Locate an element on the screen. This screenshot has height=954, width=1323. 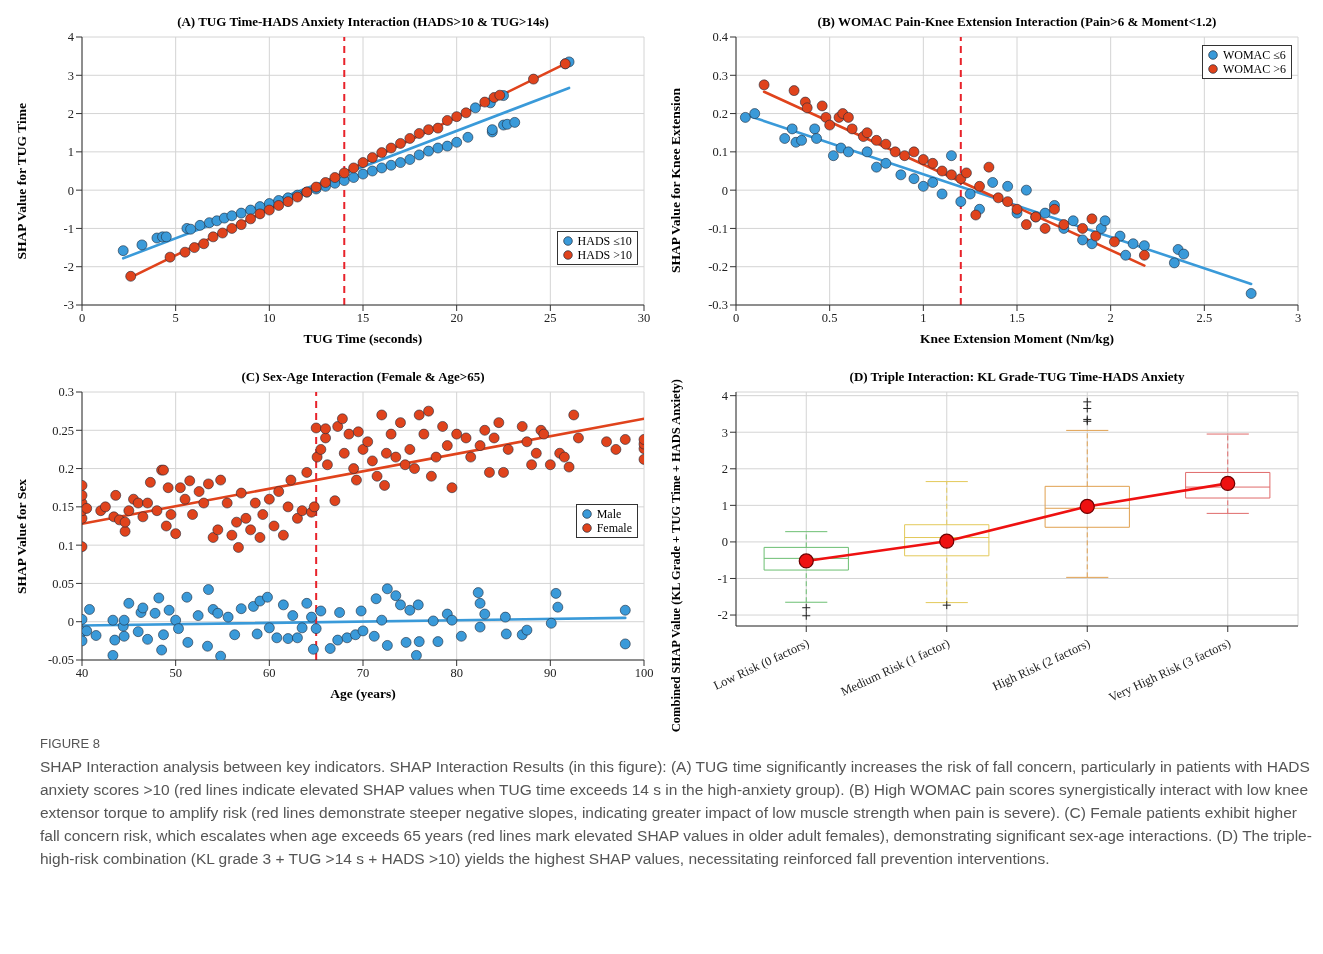
x-tick-label: 90 is located at coordinates (550, 672).